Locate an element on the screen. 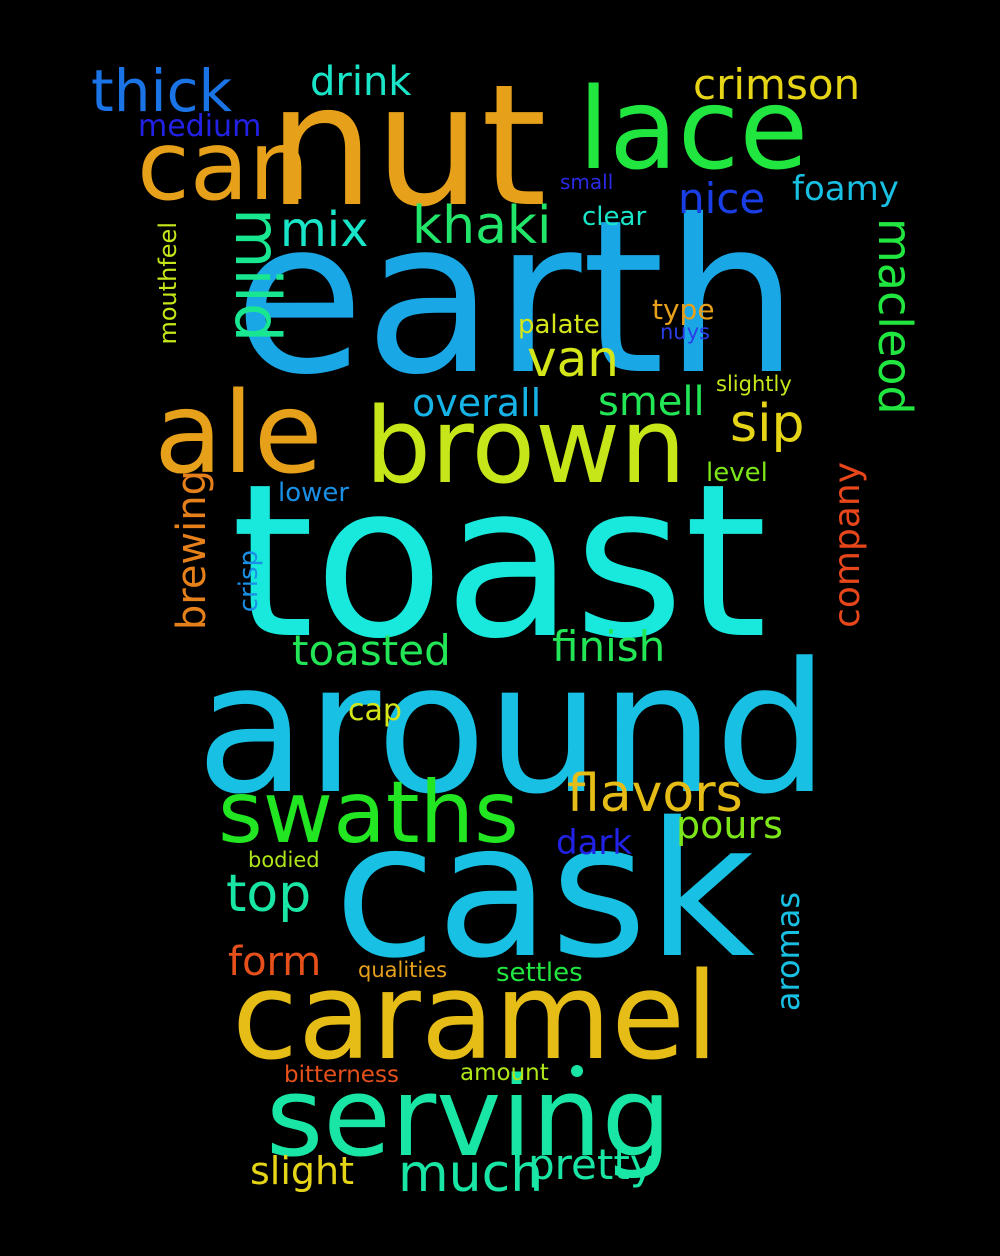  word-earth: earth is located at coordinates (516, 297).